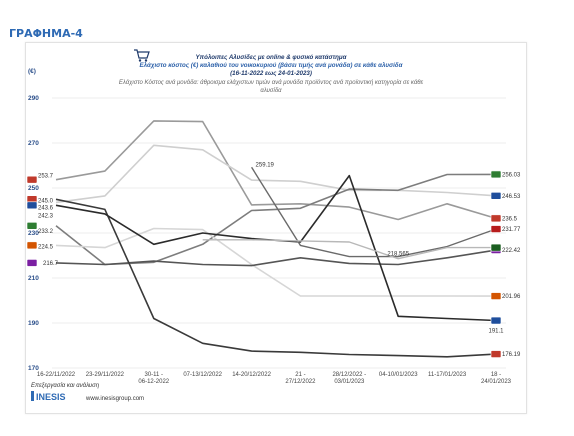 This screenshot has height=436, width=574. I want to click on page-title: ΓΡΑΦΗΜΑ-4, so click(46, 33).